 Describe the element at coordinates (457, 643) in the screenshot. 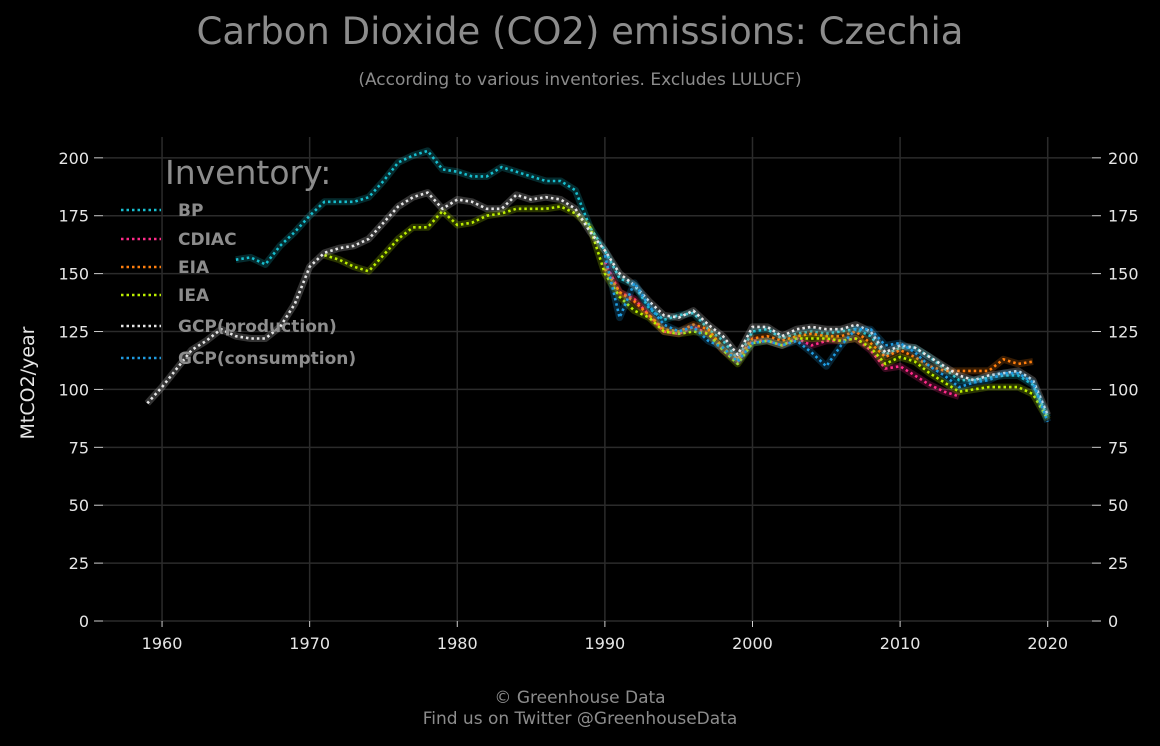

I see `x-tick-label: 1980` at that location.